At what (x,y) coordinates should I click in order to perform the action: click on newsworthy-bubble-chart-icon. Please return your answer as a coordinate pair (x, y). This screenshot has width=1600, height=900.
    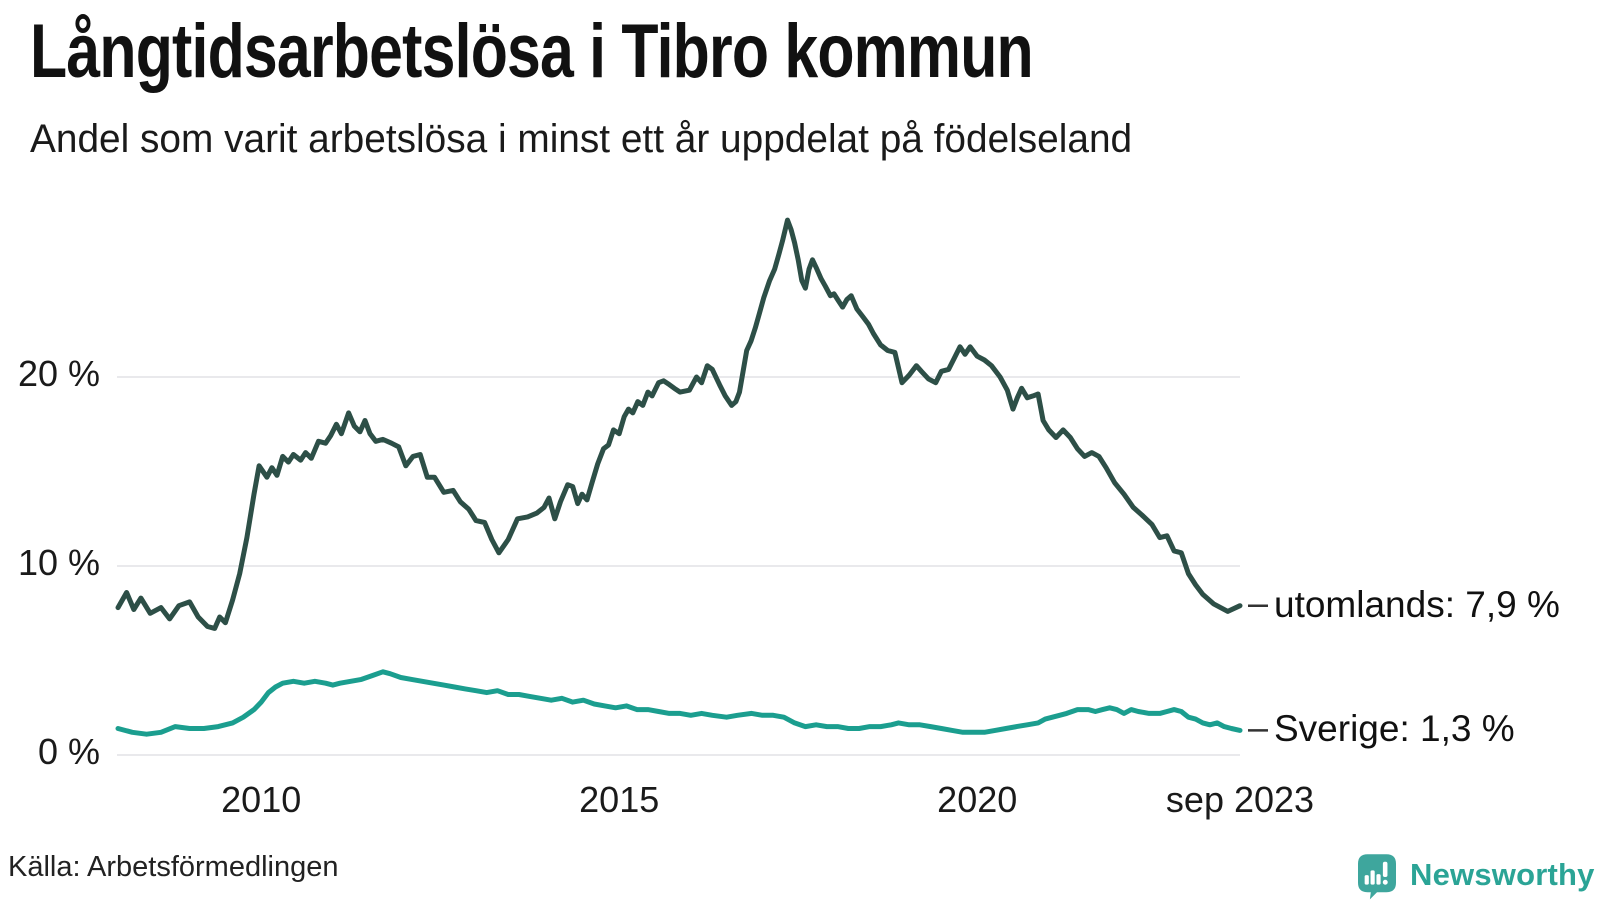
    Looking at the image, I should click on (1377, 877).